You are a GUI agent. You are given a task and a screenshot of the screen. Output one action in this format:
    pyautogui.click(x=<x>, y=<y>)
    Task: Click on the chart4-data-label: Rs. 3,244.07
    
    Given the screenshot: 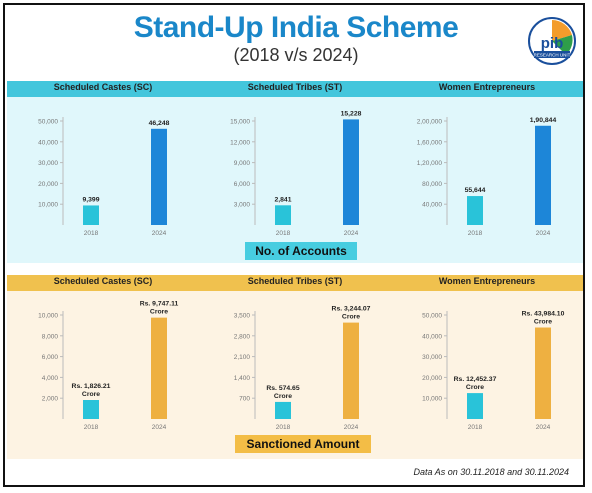 What is the action you would take?
    pyautogui.click(x=351, y=309)
    